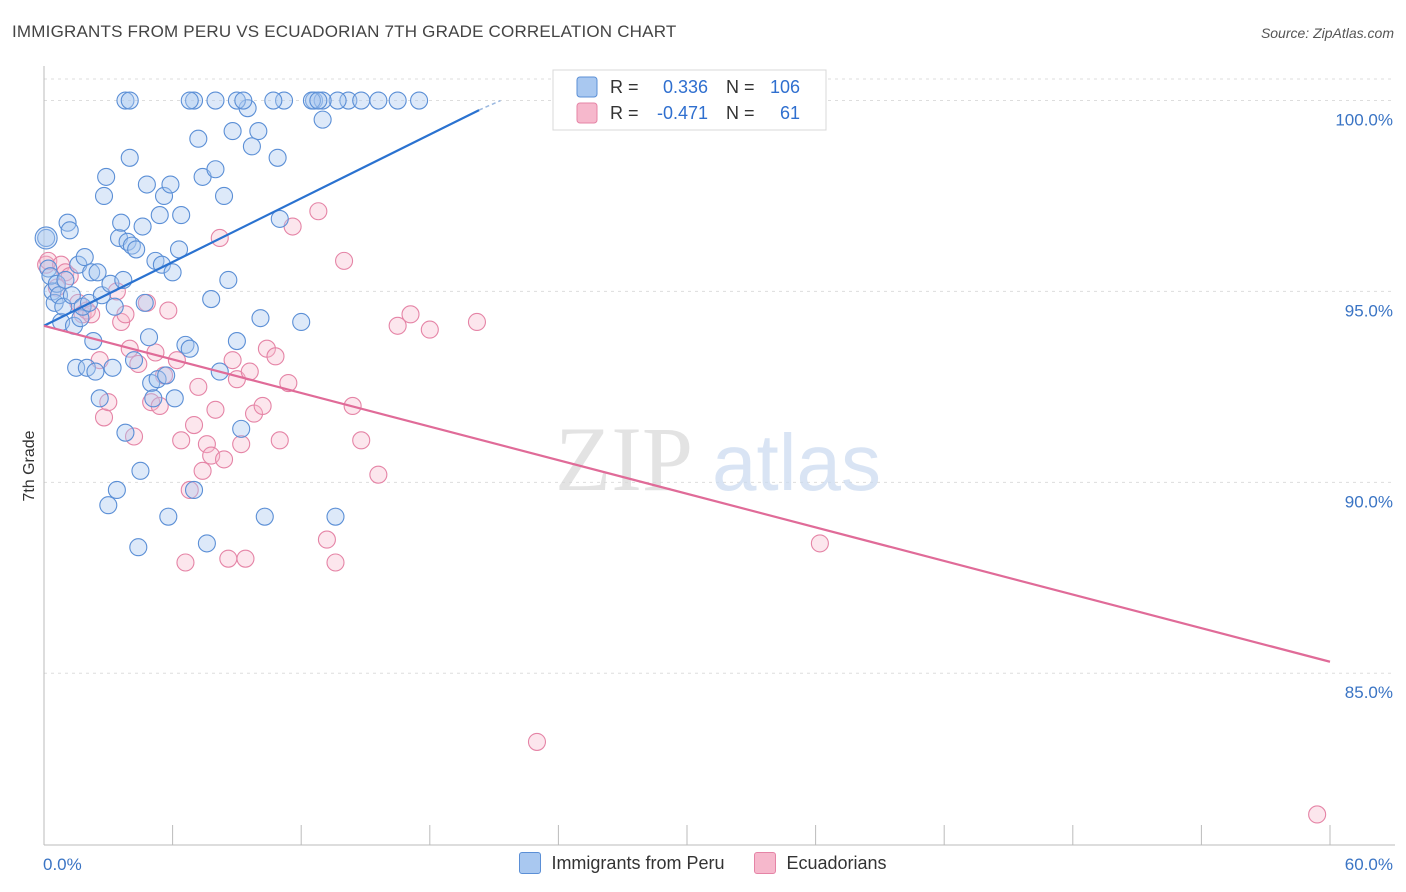 Image resolution: width=1406 pixels, height=892 pixels. What do you see at coordinates (1369, 692) in the screenshot?
I see `y-tick-label: 85.0%` at bounding box center [1369, 692].